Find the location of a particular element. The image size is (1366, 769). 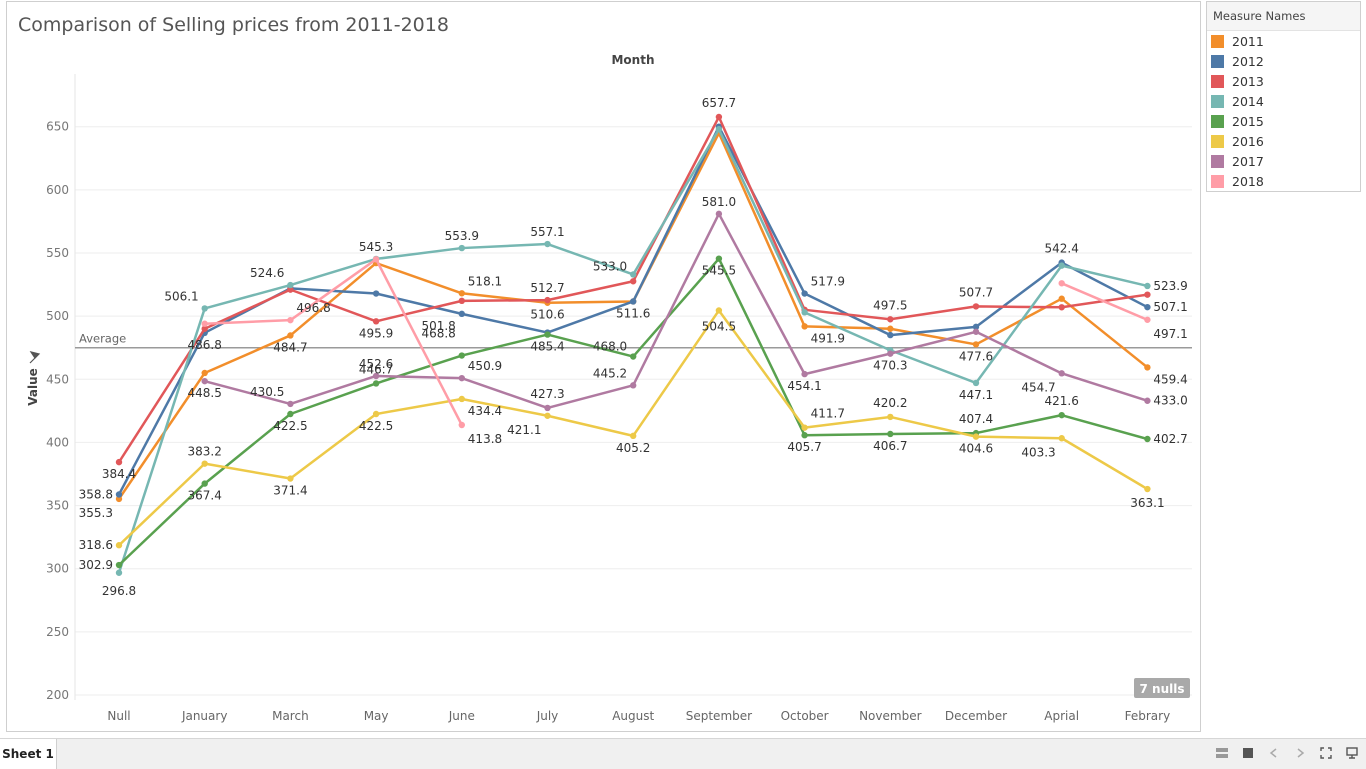

legend-item-2017: 2017 is located at coordinates (1283, 161).